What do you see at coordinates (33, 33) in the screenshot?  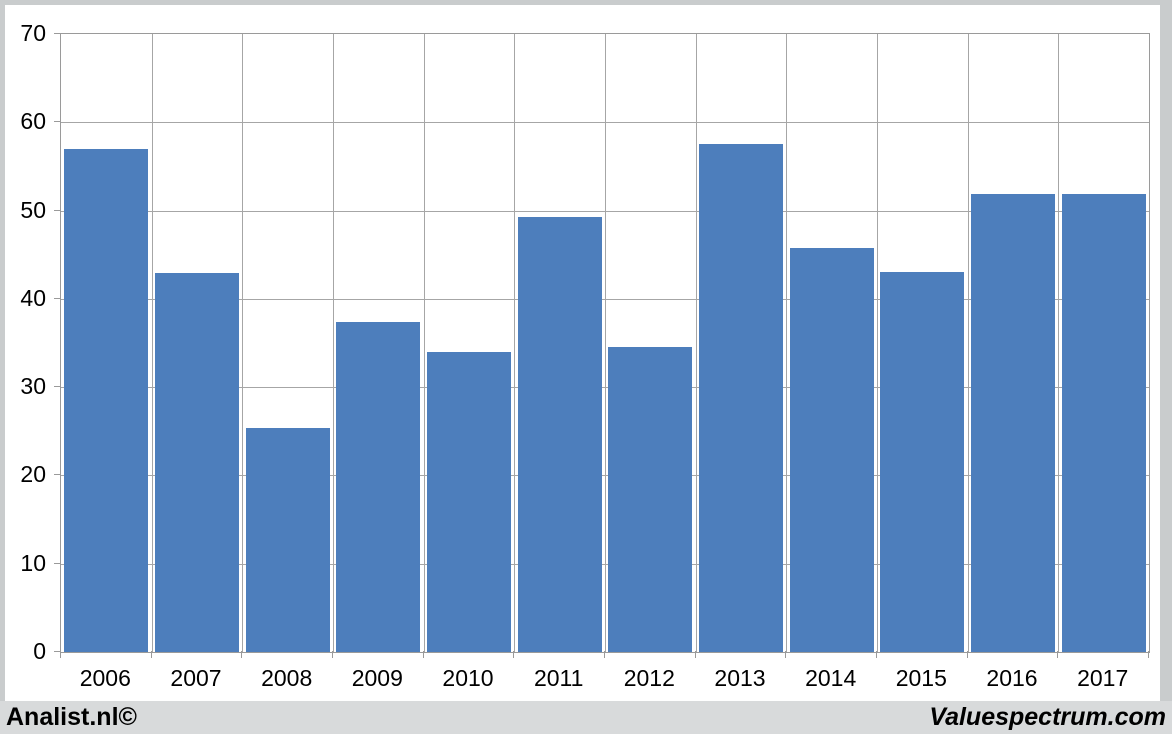 I see `y-axis-label-70: 70` at bounding box center [33, 33].